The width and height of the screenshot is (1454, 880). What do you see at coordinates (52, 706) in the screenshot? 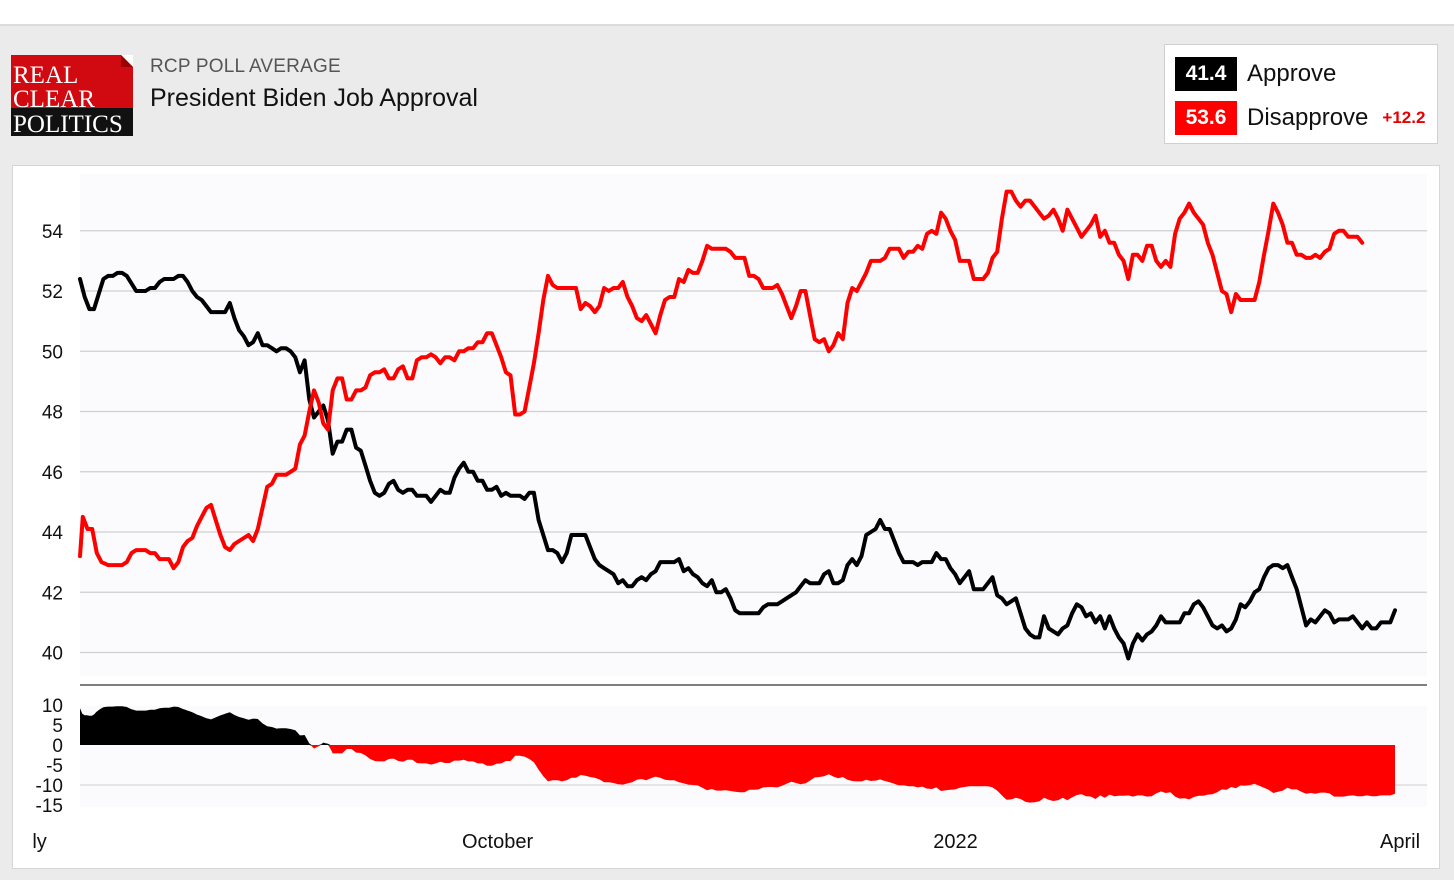
I see `spread-tick-label: 10` at bounding box center [52, 706].